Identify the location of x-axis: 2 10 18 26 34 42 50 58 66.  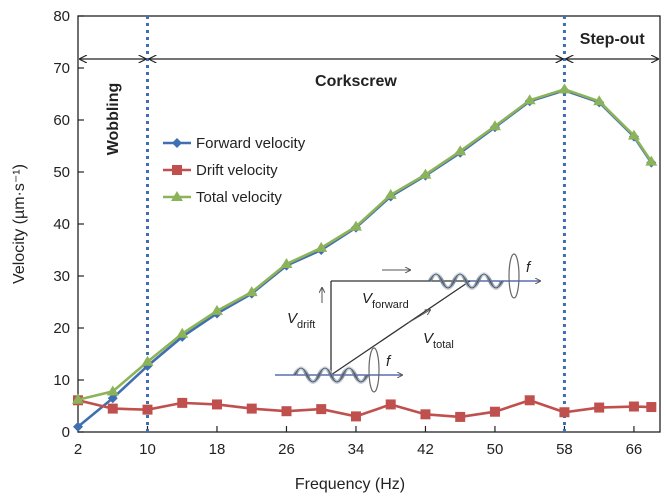
(358, 442).